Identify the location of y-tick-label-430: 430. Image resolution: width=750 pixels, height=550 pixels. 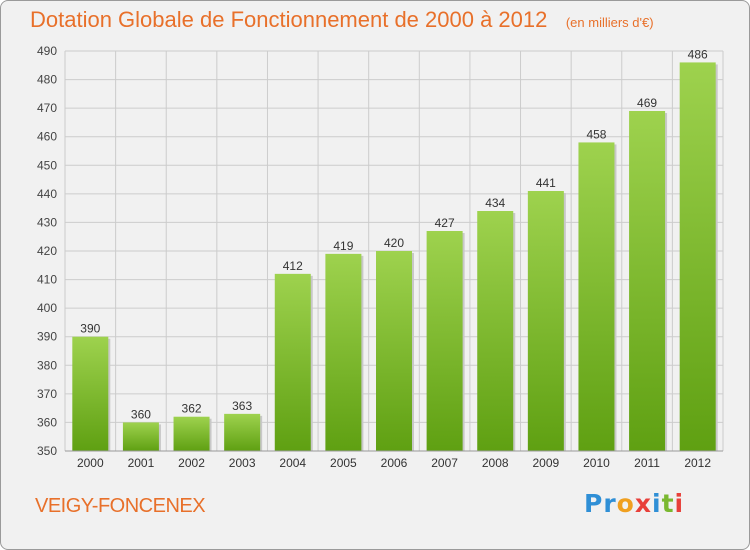
(47, 222).